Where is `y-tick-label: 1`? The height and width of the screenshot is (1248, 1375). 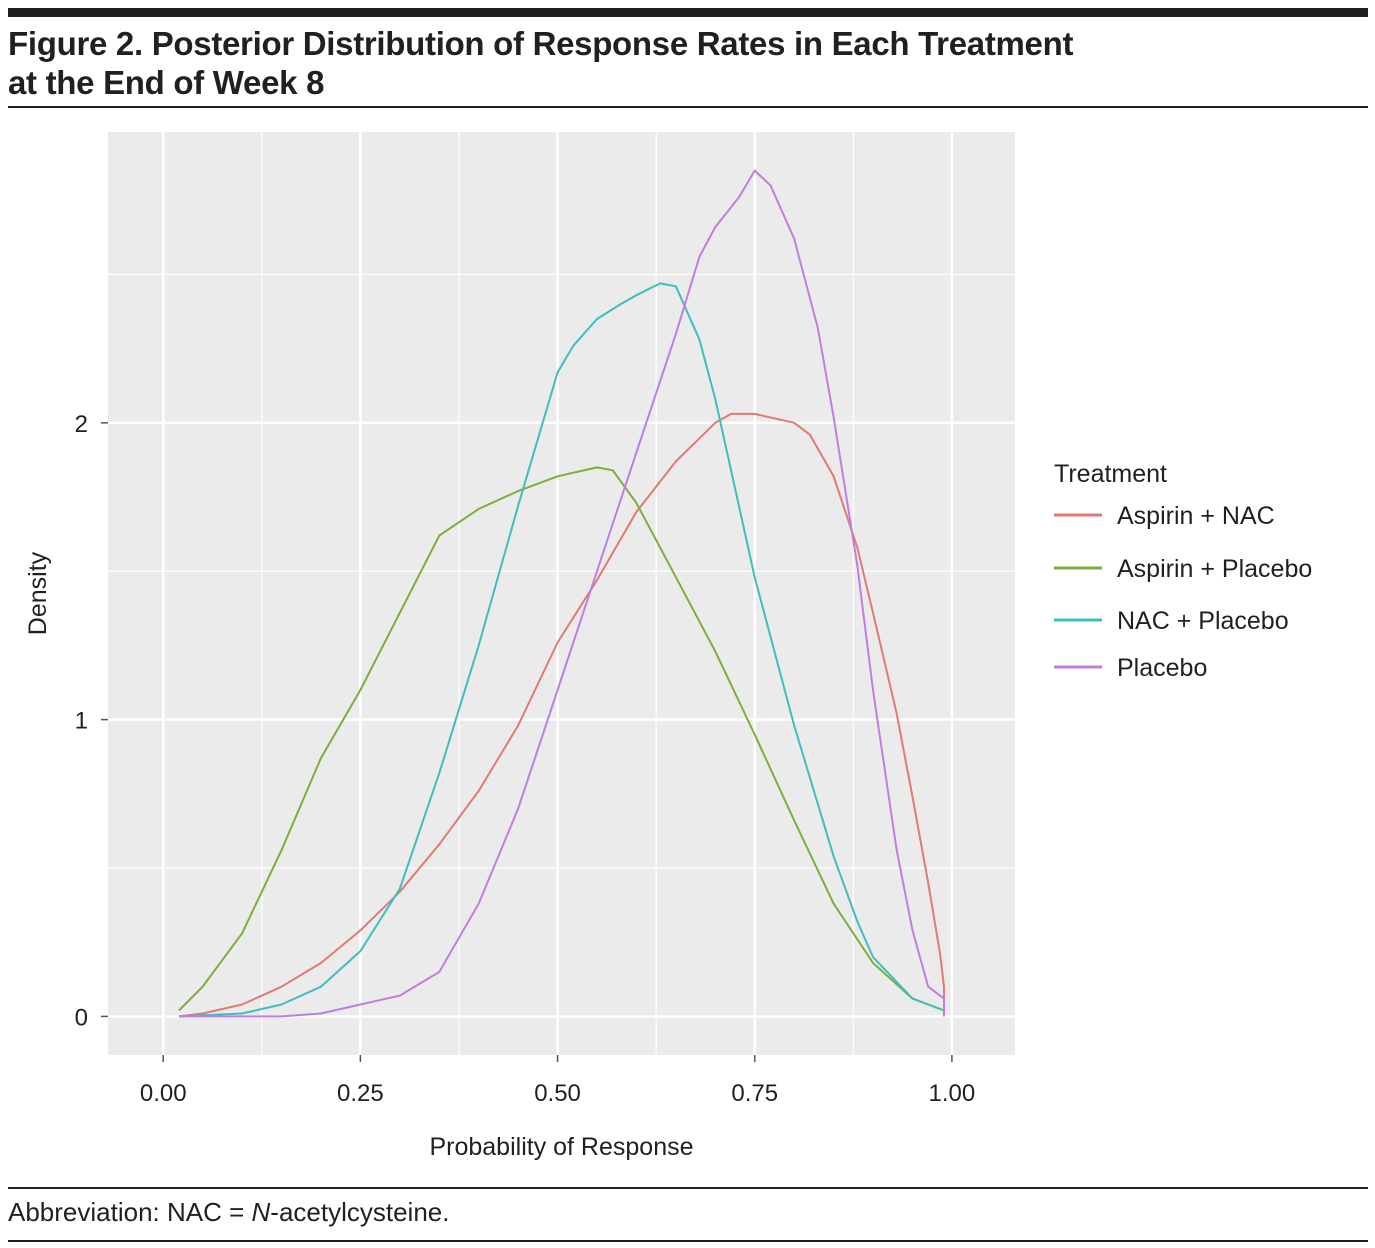 y-tick-label: 1 is located at coordinates (81, 721).